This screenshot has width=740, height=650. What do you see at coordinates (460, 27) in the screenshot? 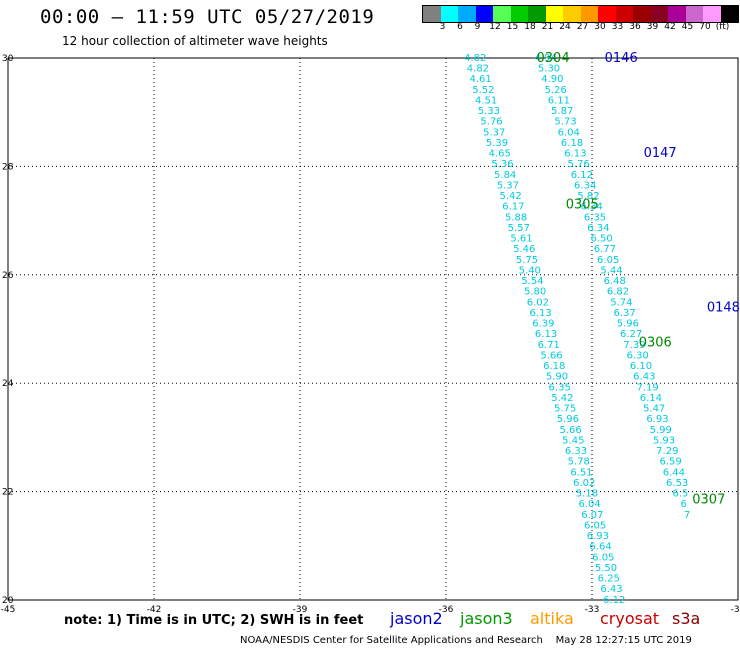
I see `scale-label: 6` at bounding box center [460, 27].